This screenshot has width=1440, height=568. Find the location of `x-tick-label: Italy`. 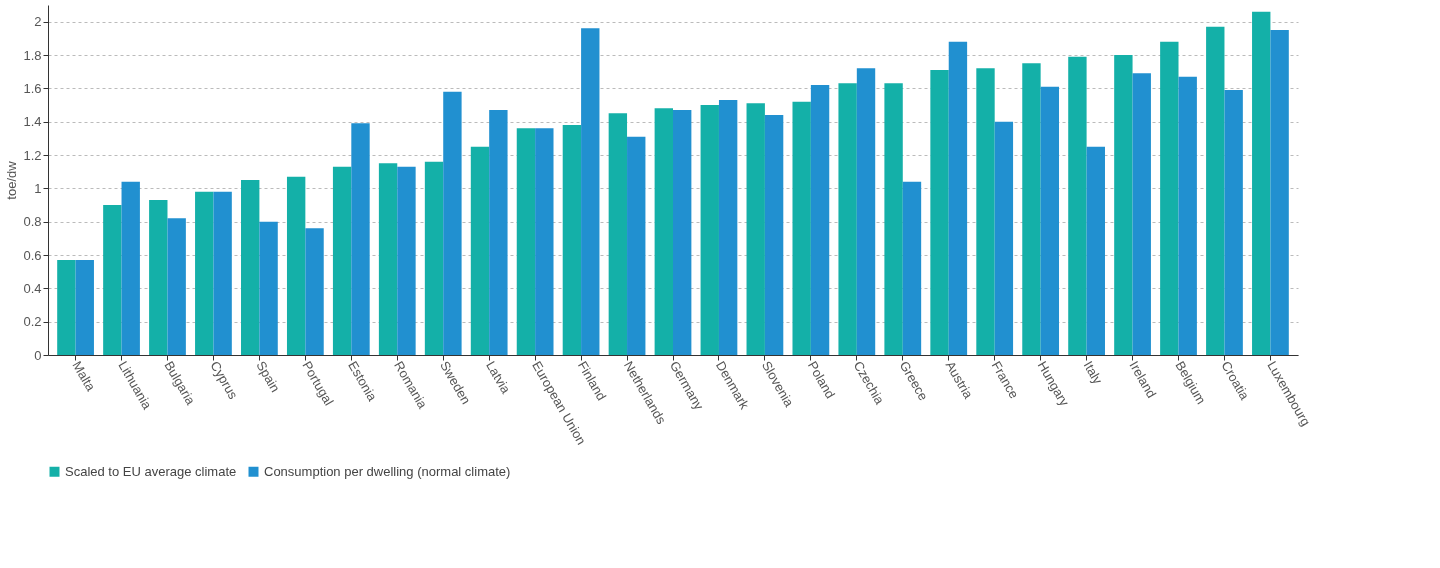

x-tick-label: Italy is located at coordinates (1093, 373).